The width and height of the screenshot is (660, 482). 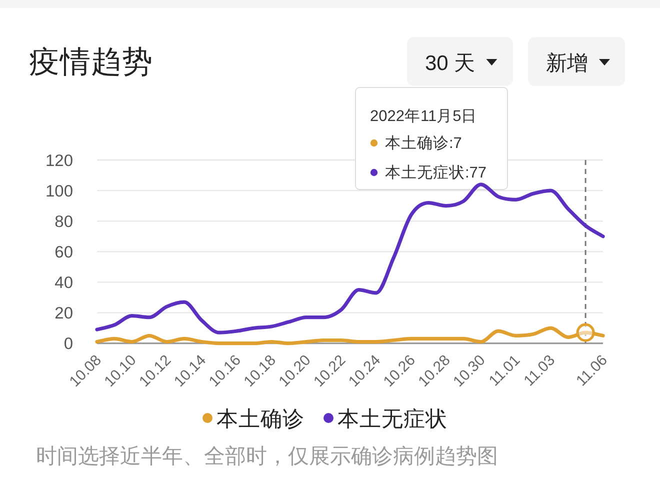 I want to click on y-tick-label: 80, so click(x=63, y=221).